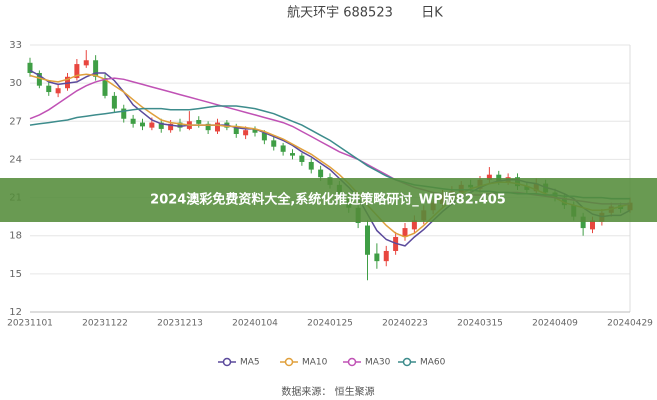 Image resolution: width=657 pixels, height=400 pixels. What do you see at coordinates (327, 391) in the screenshot?
I see `source-label: 数据来源： 恒生聚源` at bounding box center [327, 391].